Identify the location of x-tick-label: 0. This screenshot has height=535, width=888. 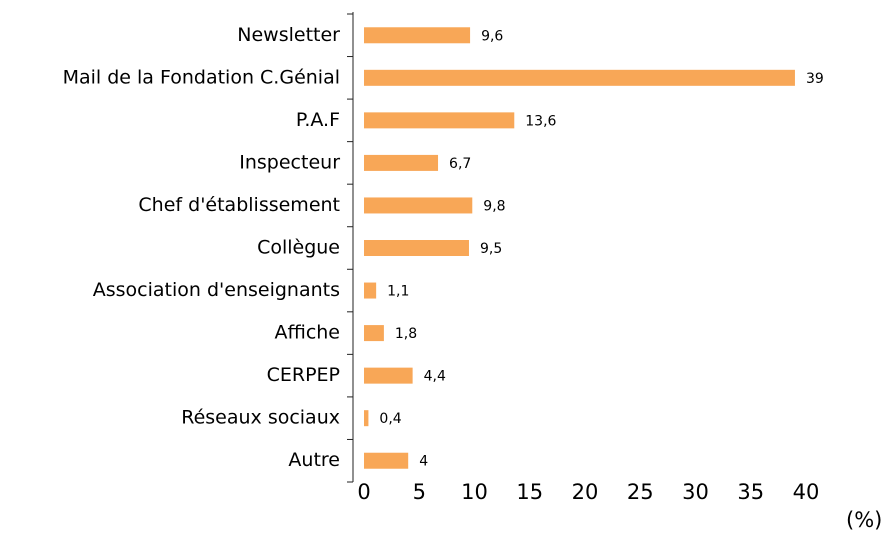
(363, 492).